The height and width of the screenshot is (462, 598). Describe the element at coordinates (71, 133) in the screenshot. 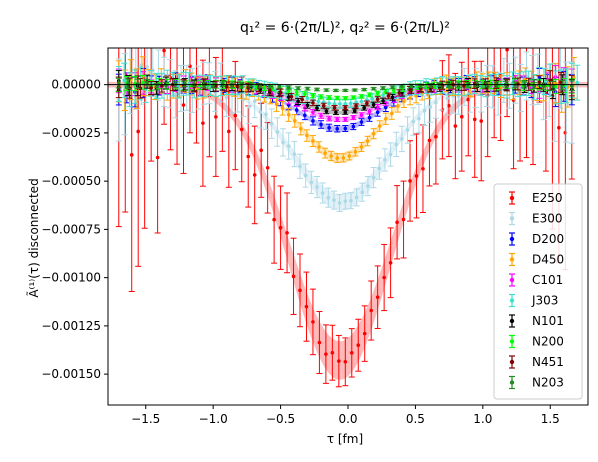

I see `y-tick-label: −0.00025` at that location.